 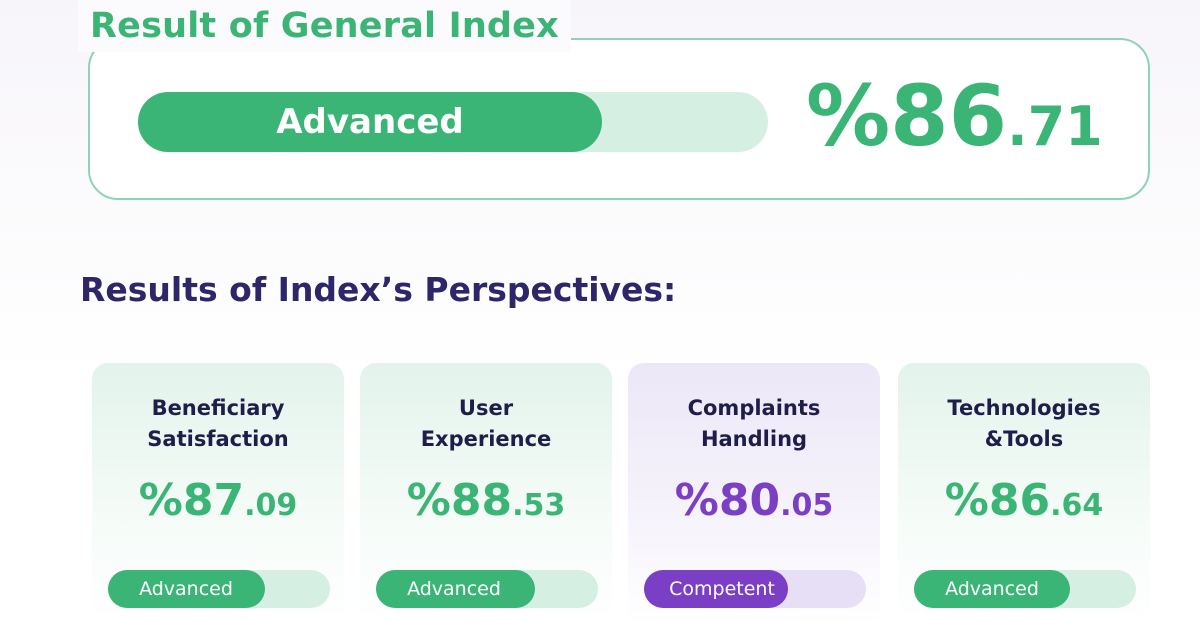 I want to click on general-index-progress-track: Advanced, so click(x=453, y=122).